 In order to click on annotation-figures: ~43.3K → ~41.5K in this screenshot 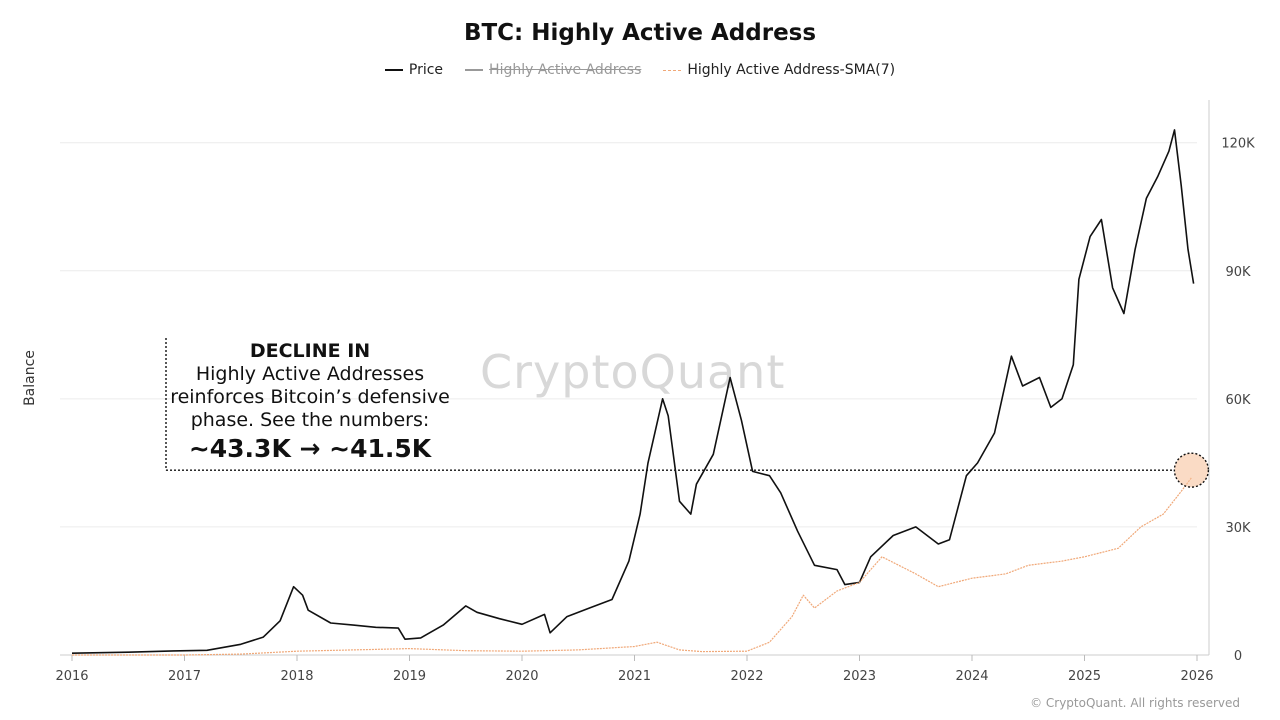, I will do `click(310, 448)`.